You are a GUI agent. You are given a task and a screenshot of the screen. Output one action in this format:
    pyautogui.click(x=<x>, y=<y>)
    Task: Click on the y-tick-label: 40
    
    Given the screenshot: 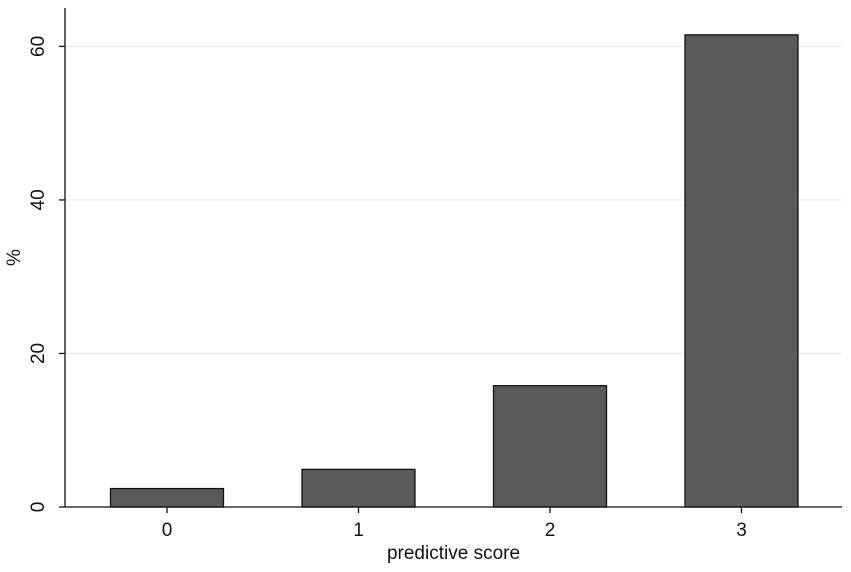 What is the action you would take?
    pyautogui.click(x=38, y=199)
    